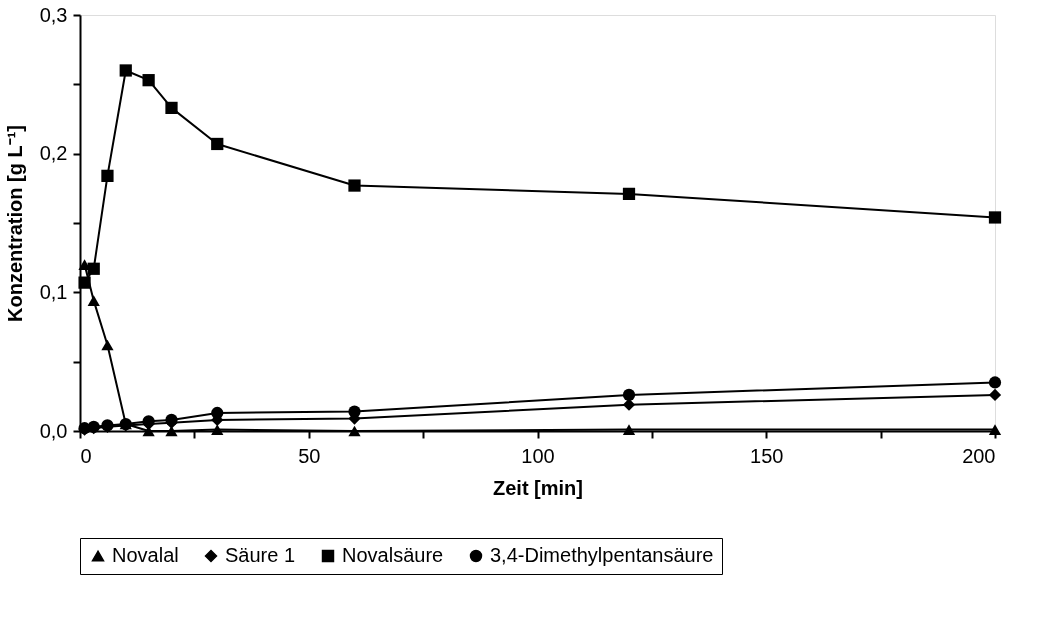 The image size is (1058, 627). I want to click on x-tick-label: 200, so click(979, 455).